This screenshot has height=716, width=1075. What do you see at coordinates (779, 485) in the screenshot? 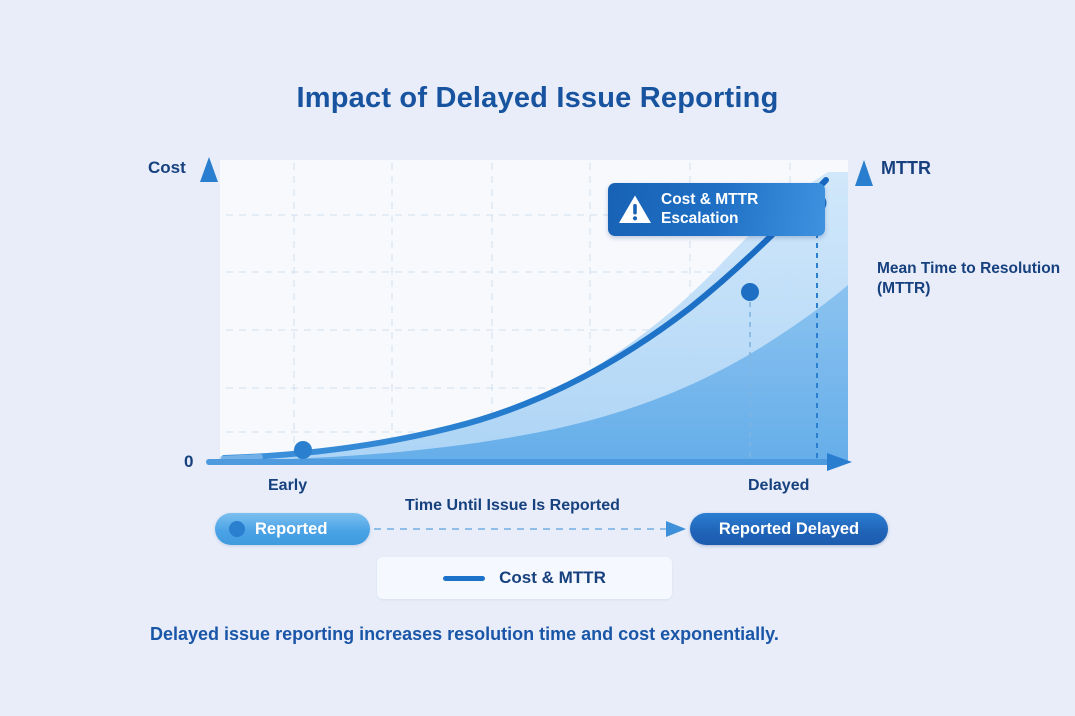
I see `x-tick-delayed: Delayed` at bounding box center [779, 485].